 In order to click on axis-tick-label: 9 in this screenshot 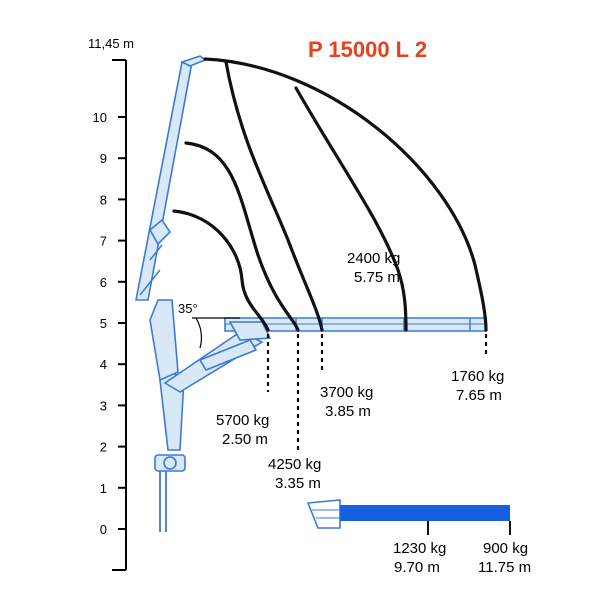, I will do `click(103, 158)`.